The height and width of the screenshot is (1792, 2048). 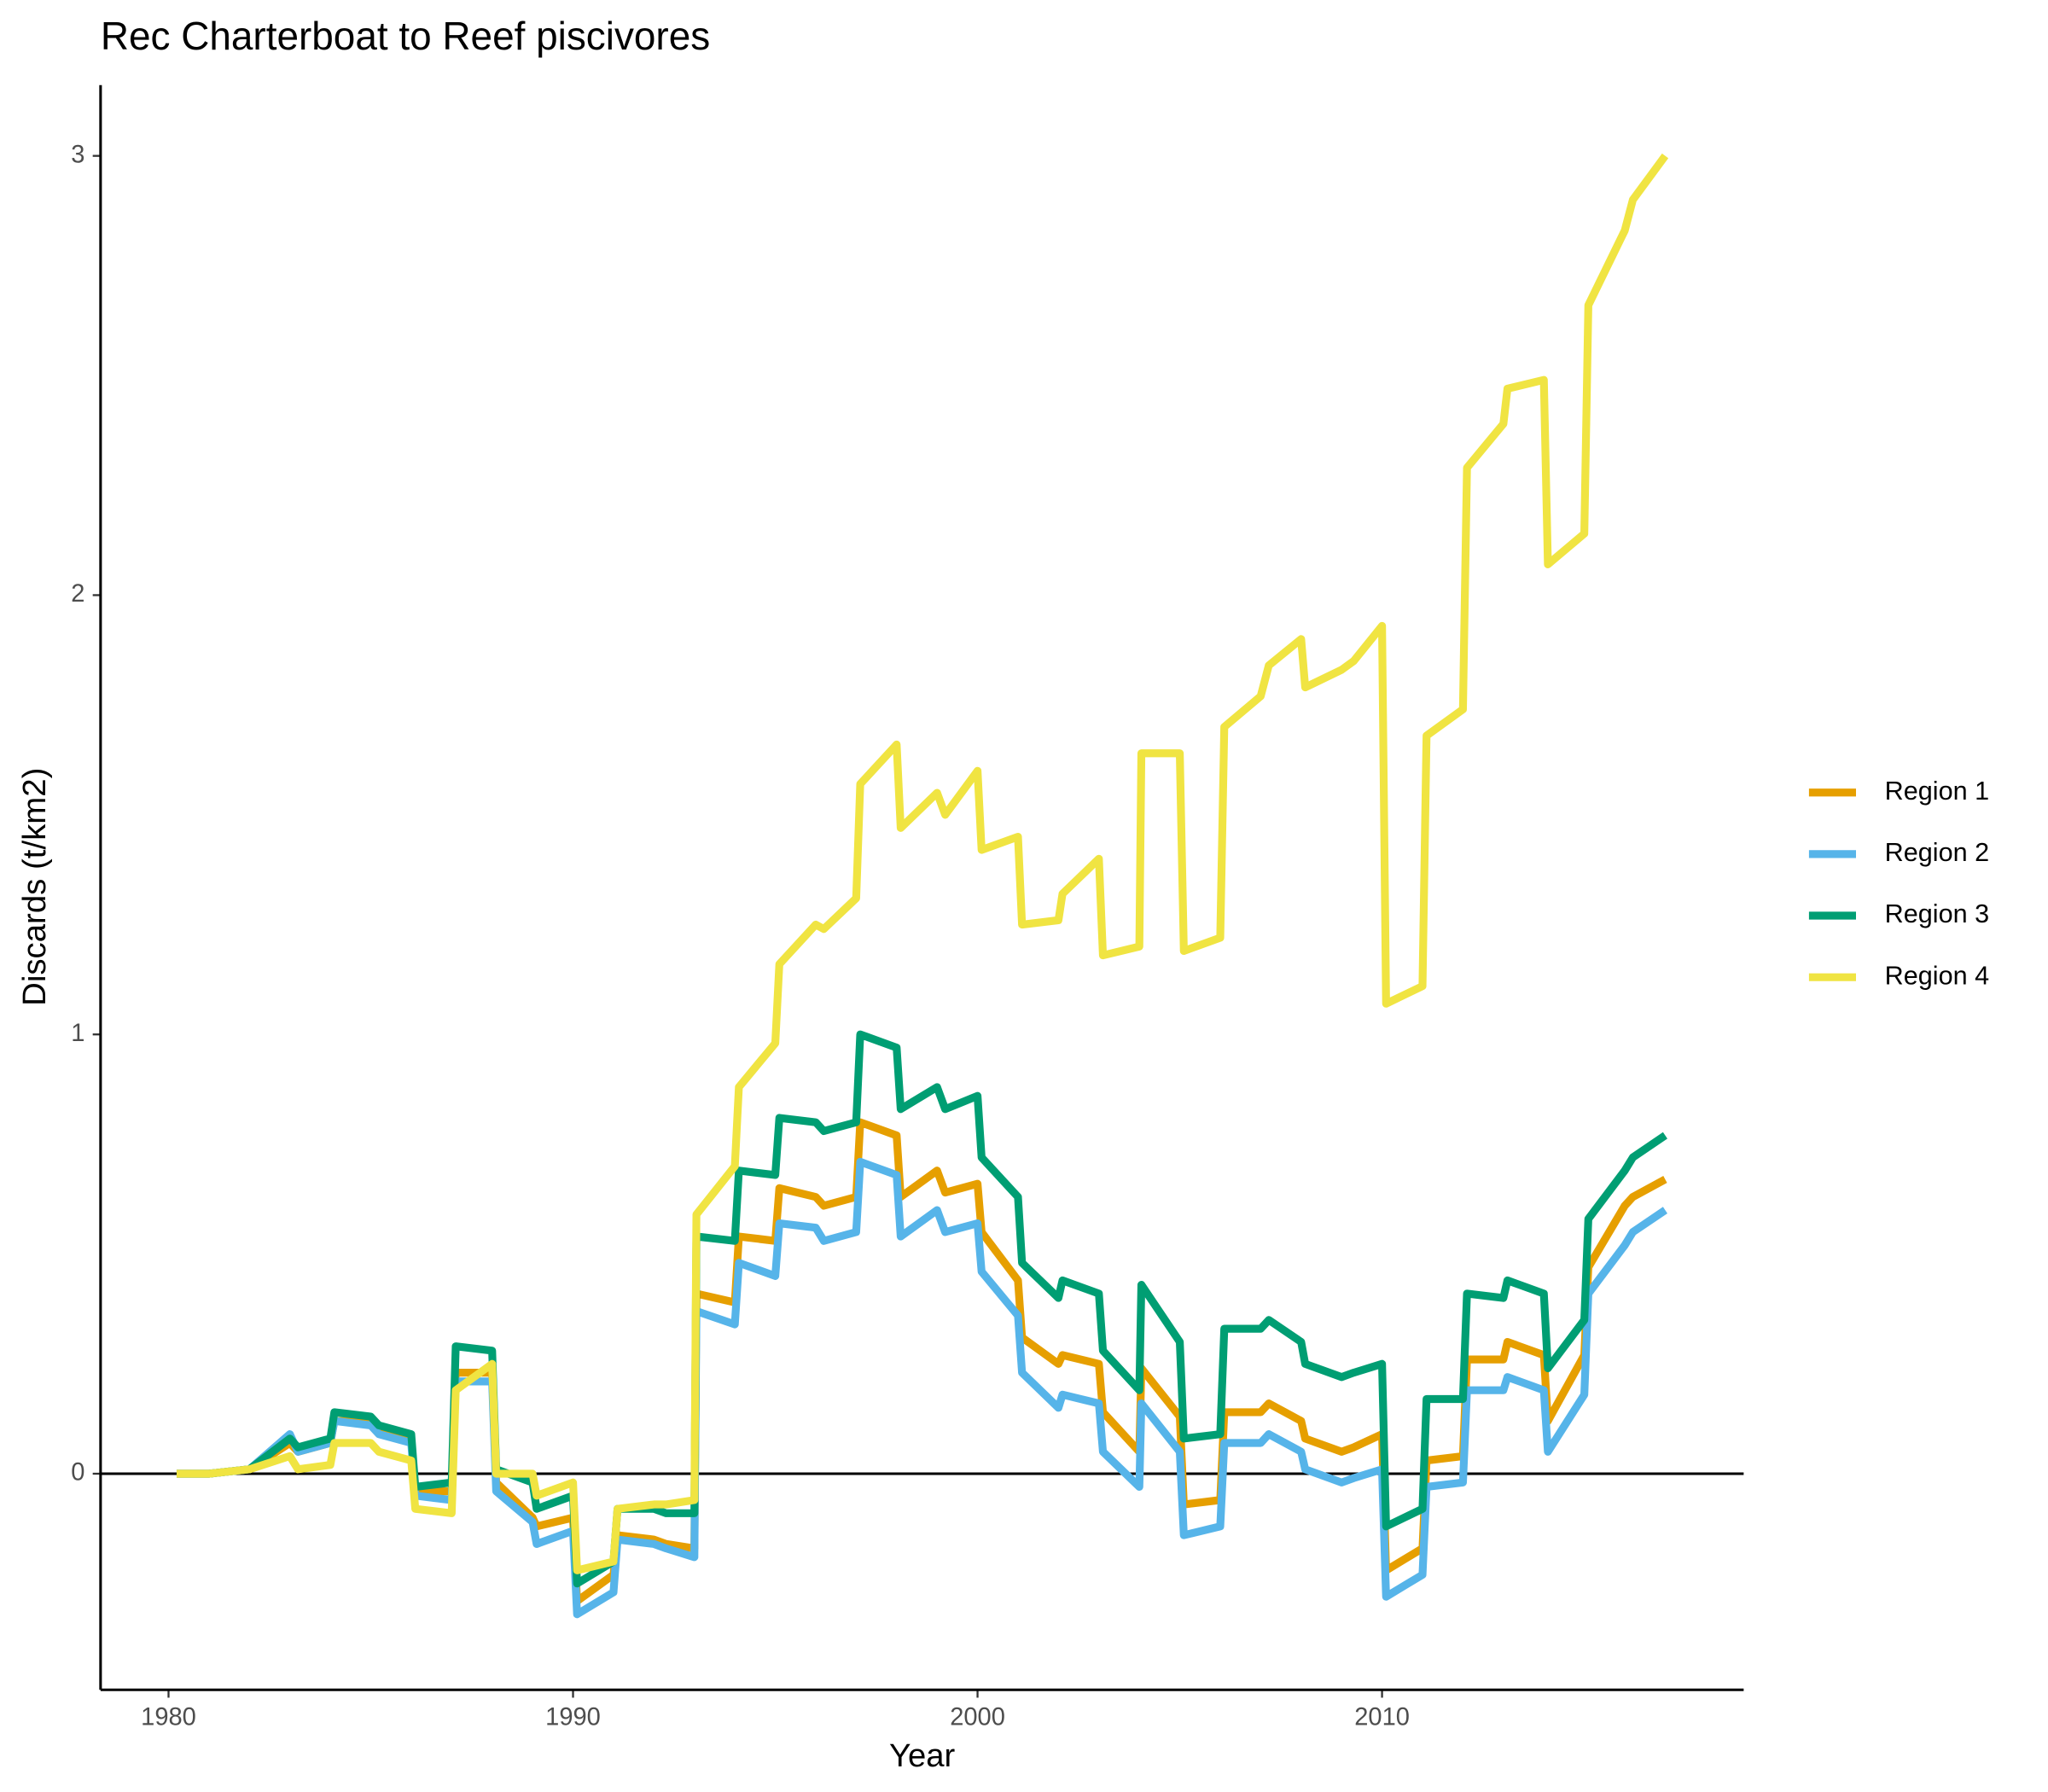 What do you see at coordinates (1937, 976) in the screenshot?
I see `legend-label: Region 4` at bounding box center [1937, 976].